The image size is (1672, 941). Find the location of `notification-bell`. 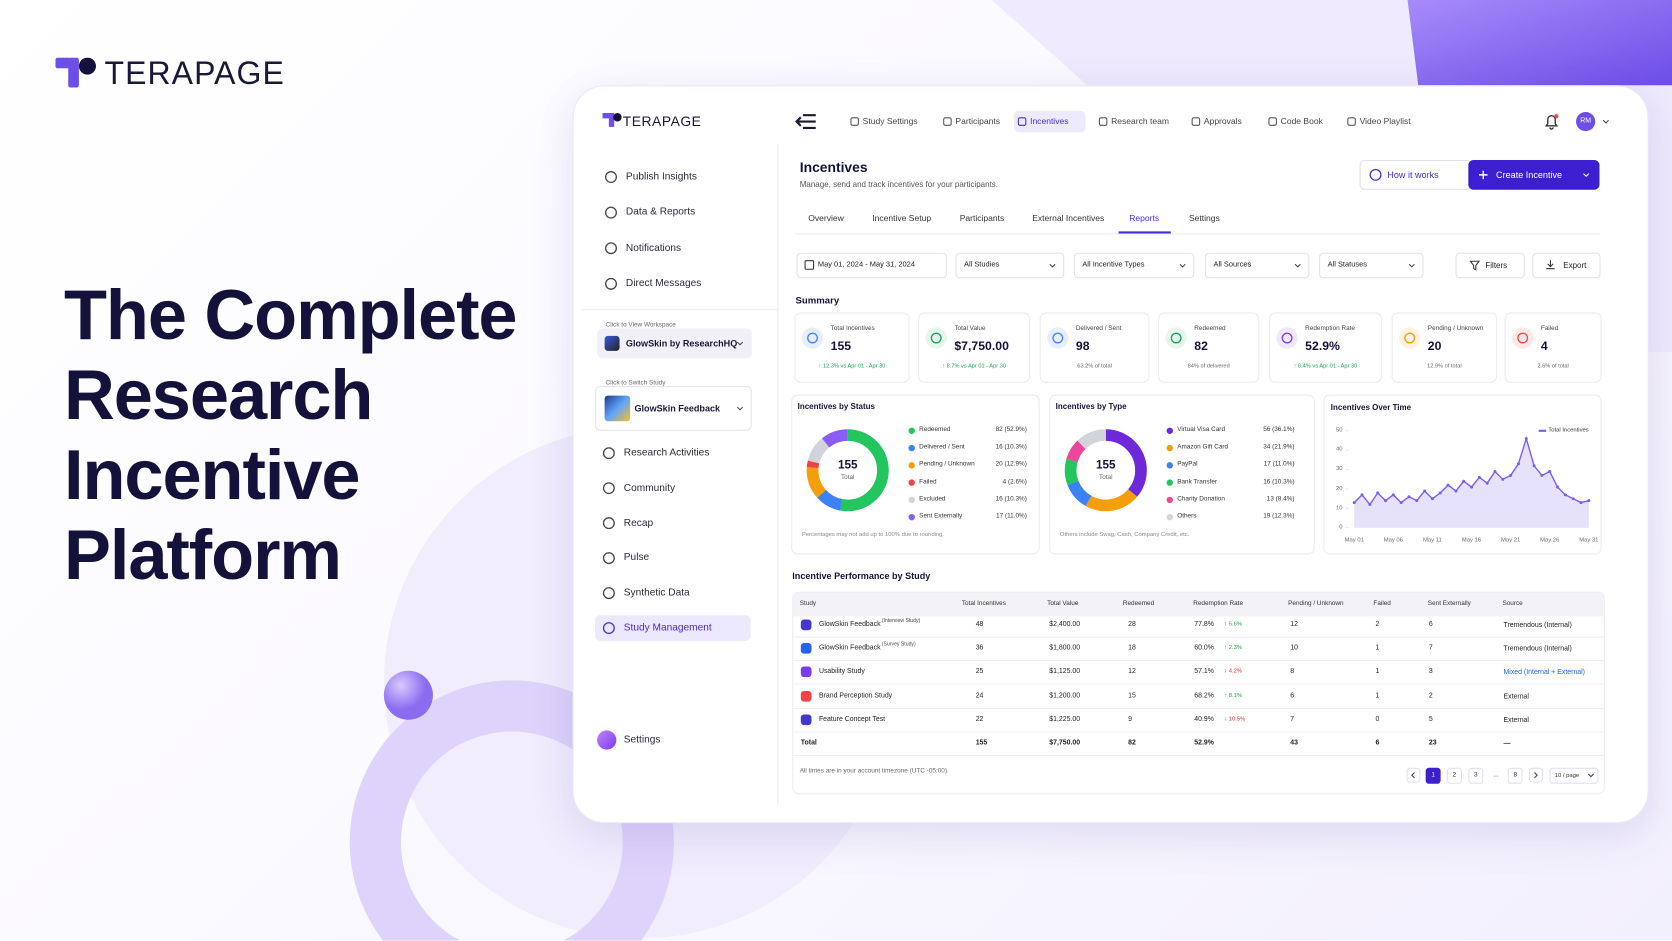

notification-bell is located at coordinates (1551, 121).